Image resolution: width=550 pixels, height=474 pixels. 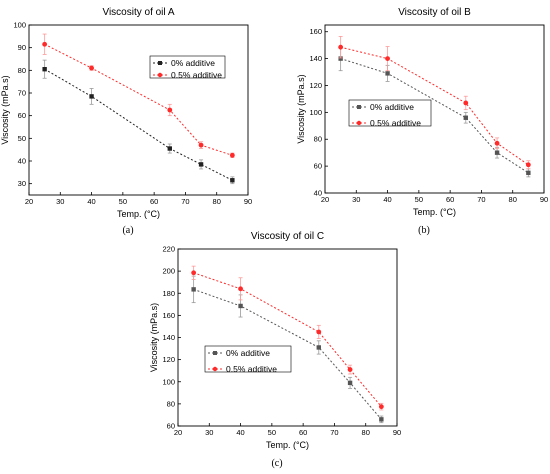 What do you see at coordinates (168, 293) in the screenshot?
I see `y-tick-label: 180` at bounding box center [168, 293].